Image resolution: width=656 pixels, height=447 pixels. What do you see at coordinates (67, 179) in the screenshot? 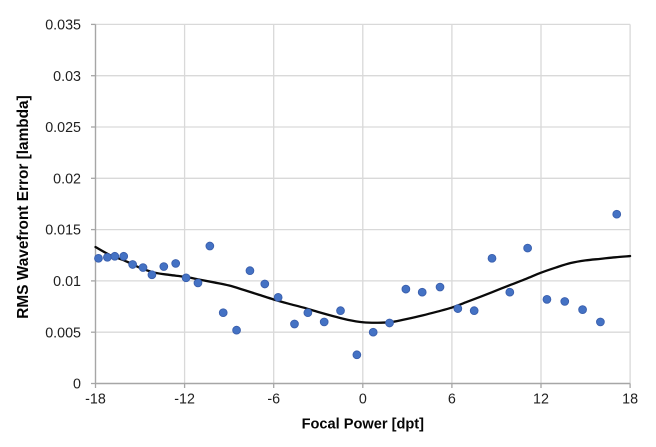
I see `y-tick-label: 0.02` at bounding box center [67, 179].